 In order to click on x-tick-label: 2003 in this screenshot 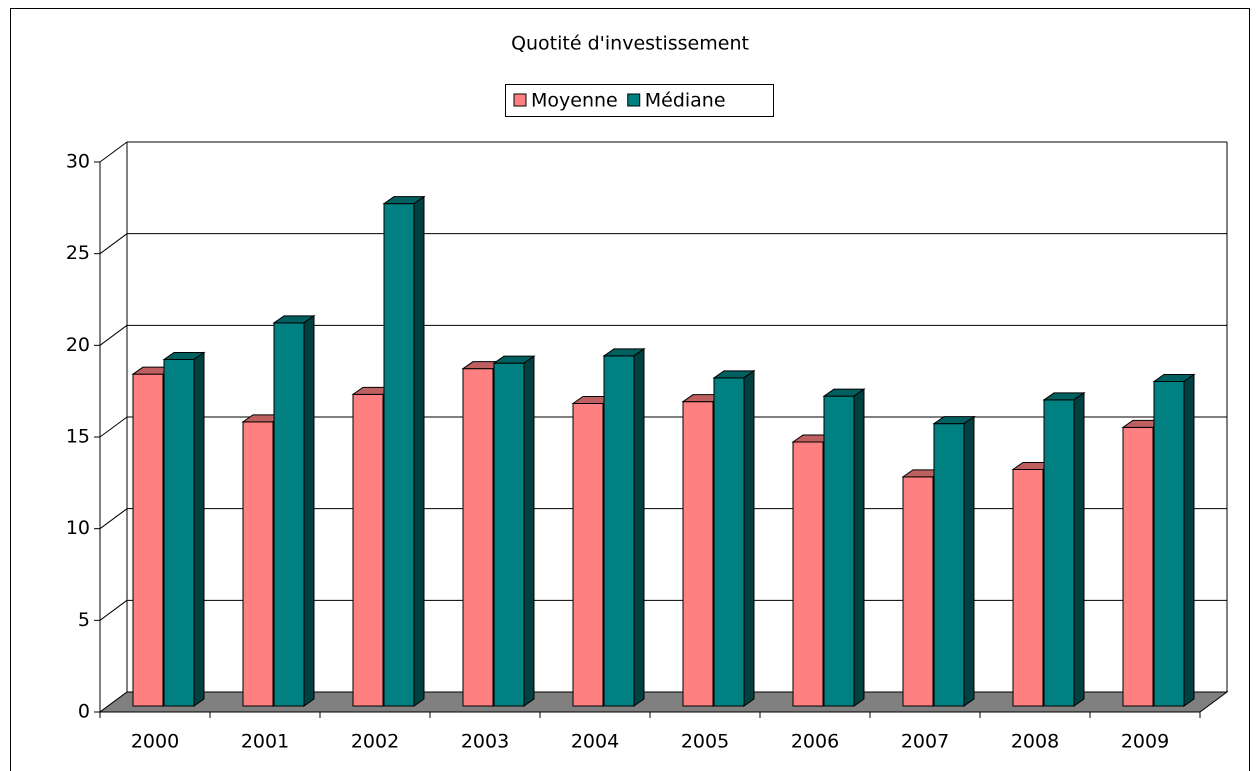, I will do `click(485, 742)`.